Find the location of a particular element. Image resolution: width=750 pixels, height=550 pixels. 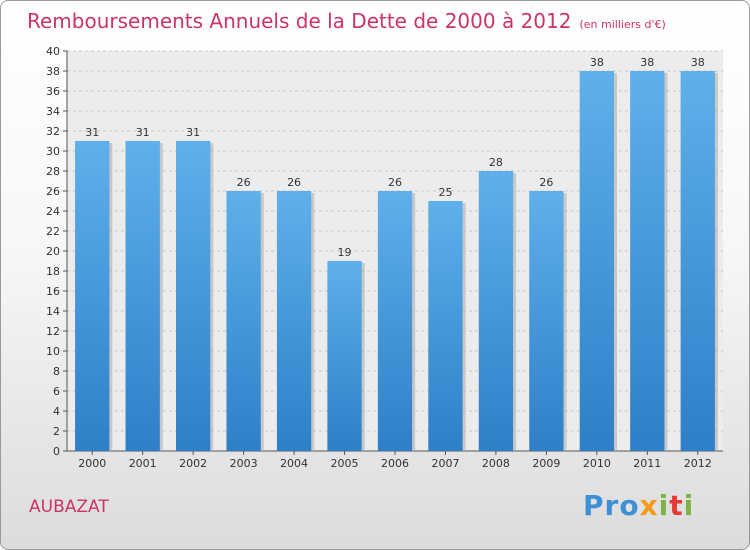

y-tick-label: 24 is located at coordinates (53, 211).